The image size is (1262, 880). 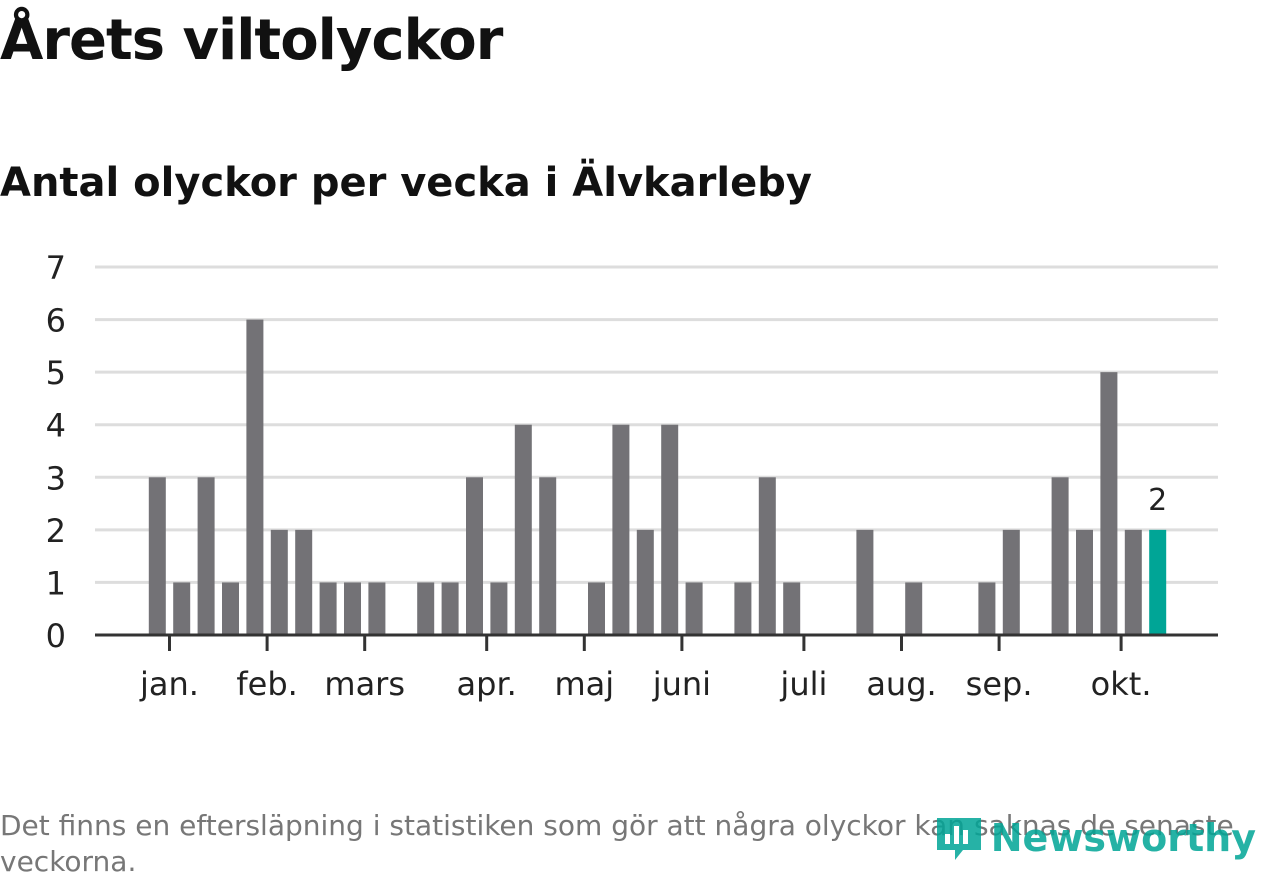 What do you see at coordinates (56, 636) in the screenshot?
I see `y-tick-label: 0` at bounding box center [56, 636].